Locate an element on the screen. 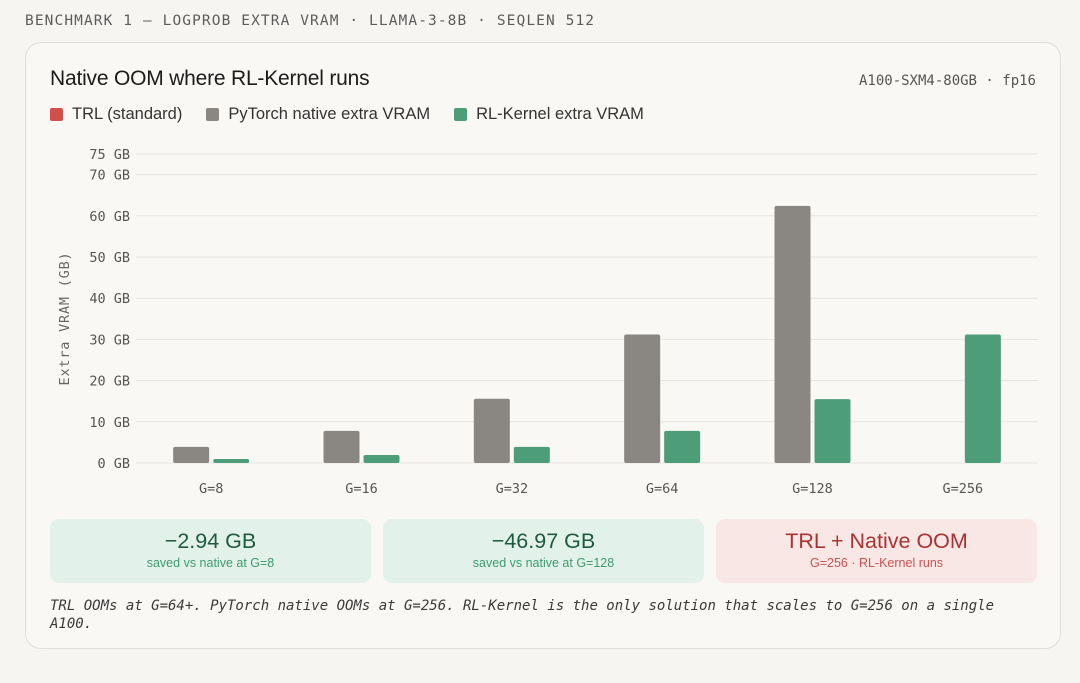  bar-pytorch-native-extra-vram-g32 is located at coordinates (491, 430).